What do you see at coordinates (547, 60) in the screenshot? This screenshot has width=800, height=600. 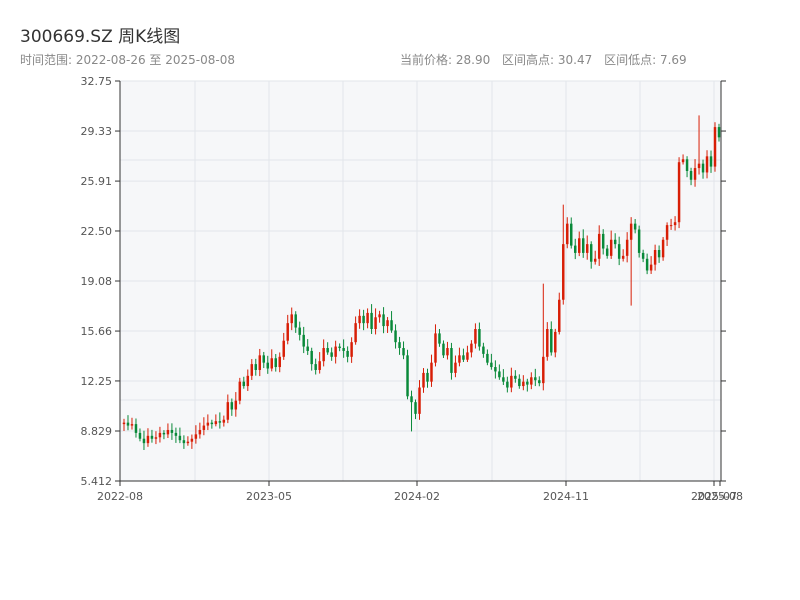 I see `period-high: 区间高点: 30.47` at bounding box center [547, 60].